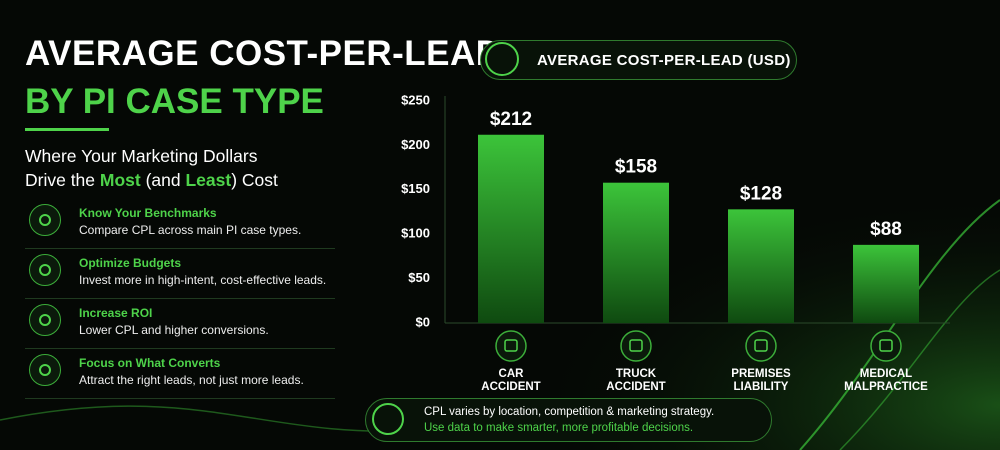 Image resolution: width=1000 pixels, height=450 pixels. I want to click on subtitle-text: Most, so click(120, 180).